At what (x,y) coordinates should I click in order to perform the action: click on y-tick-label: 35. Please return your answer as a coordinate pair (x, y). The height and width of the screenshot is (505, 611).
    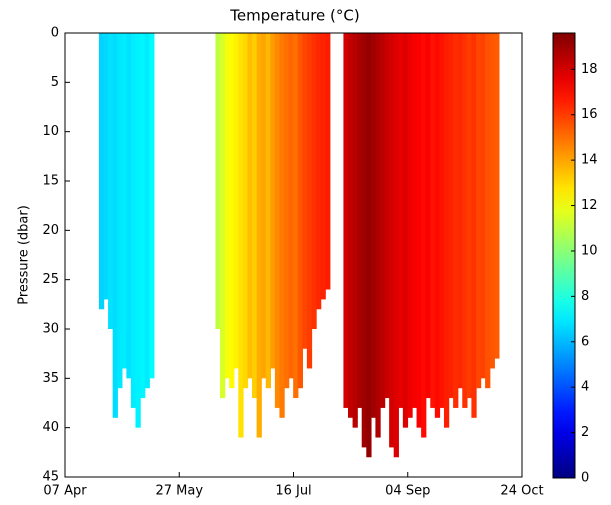
    Looking at the image, I should click on (50, 378).